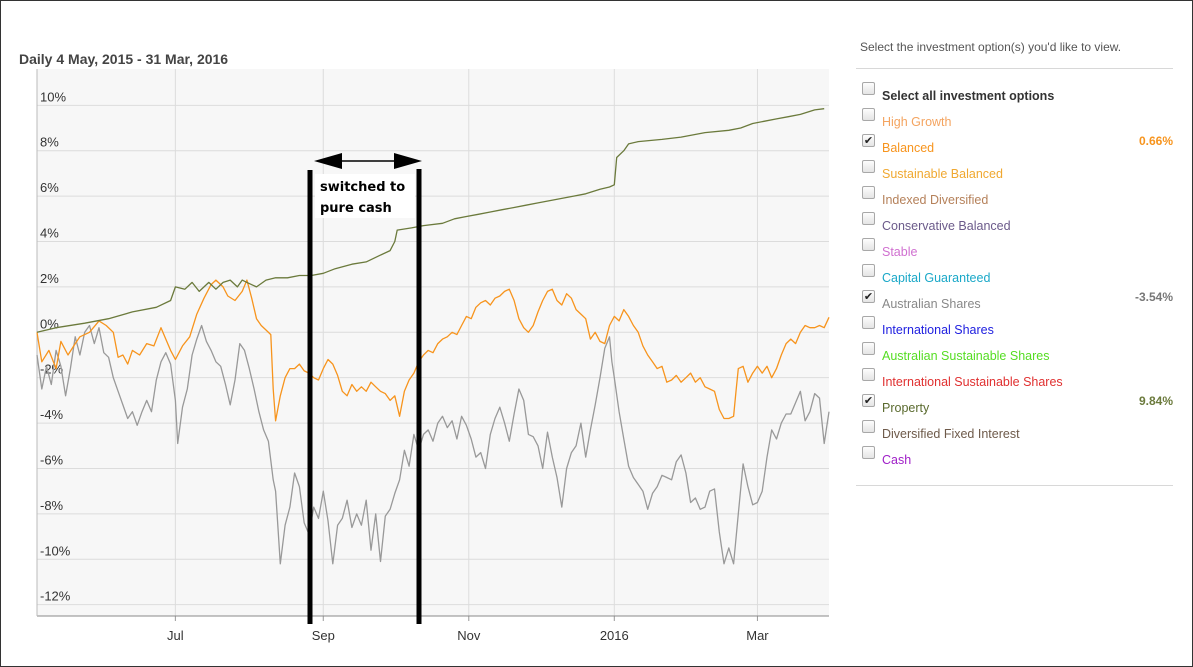 The width and height of the screenshot is (1193, 667). Describe the element at coordinates (1153, 297) in the screenshot. I see `option-return-value: -3.54%` at that location.